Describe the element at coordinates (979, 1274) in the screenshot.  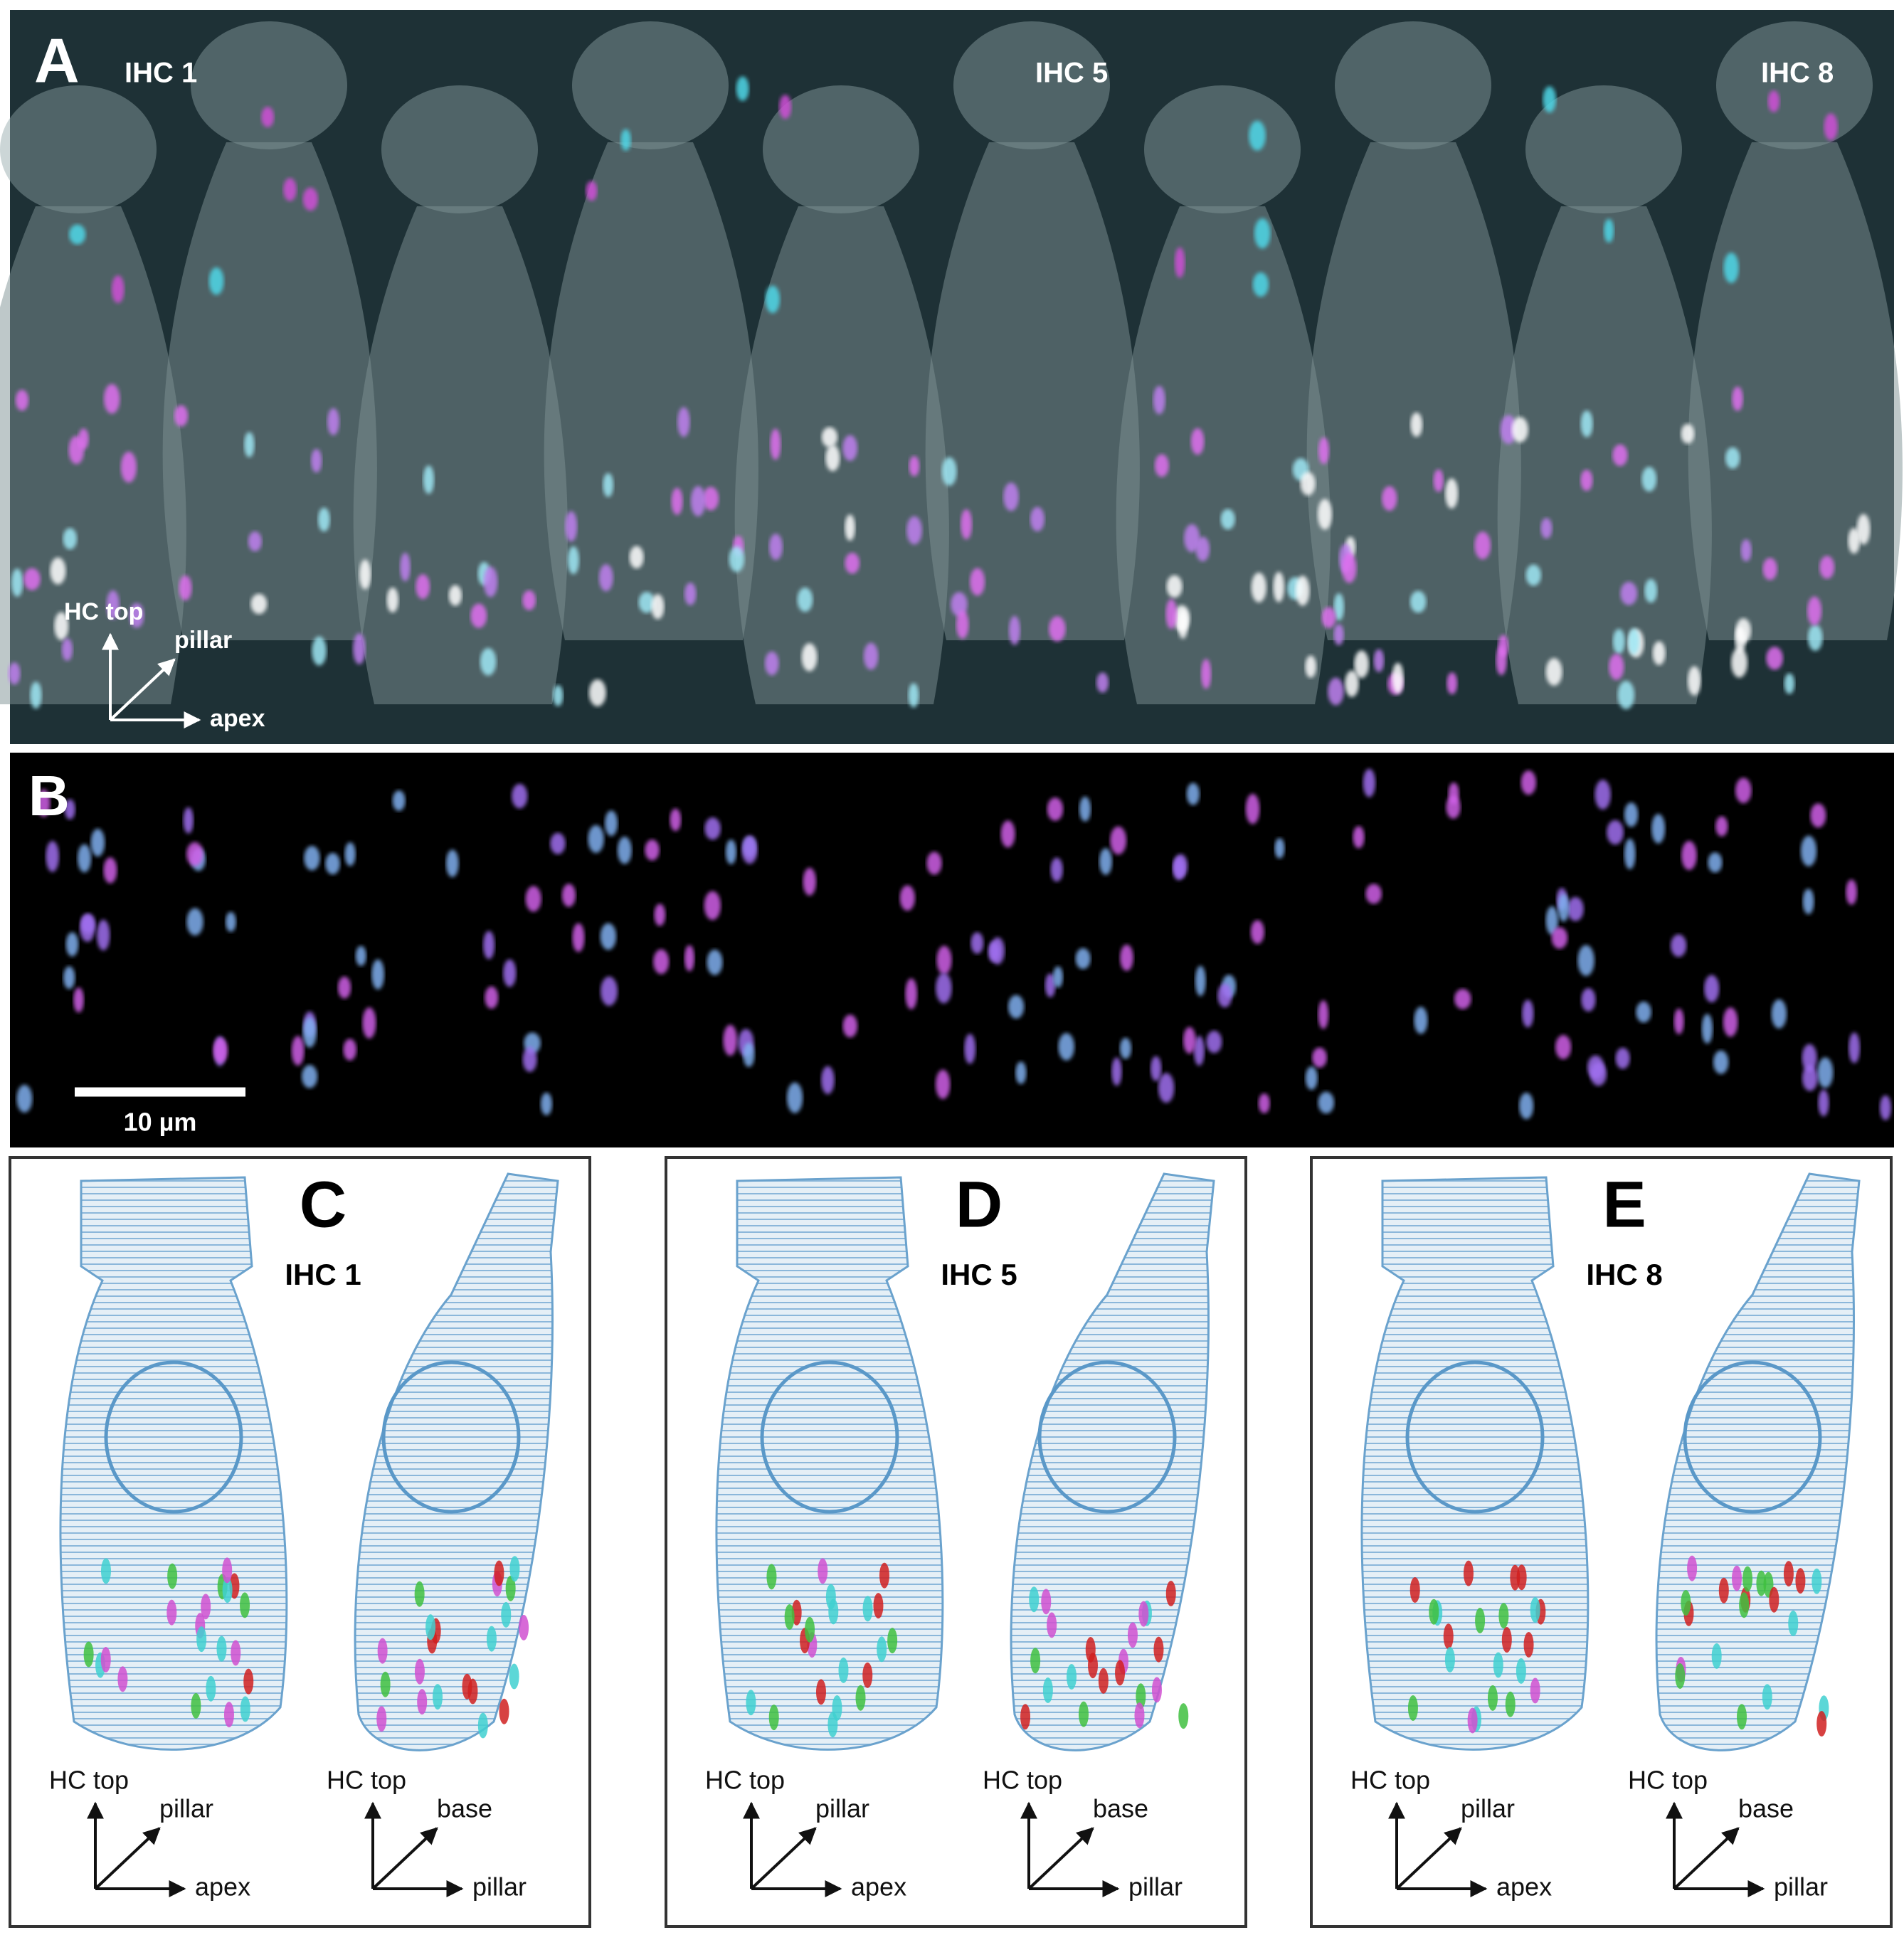
I see `cell-label: IHC 5` at that location.